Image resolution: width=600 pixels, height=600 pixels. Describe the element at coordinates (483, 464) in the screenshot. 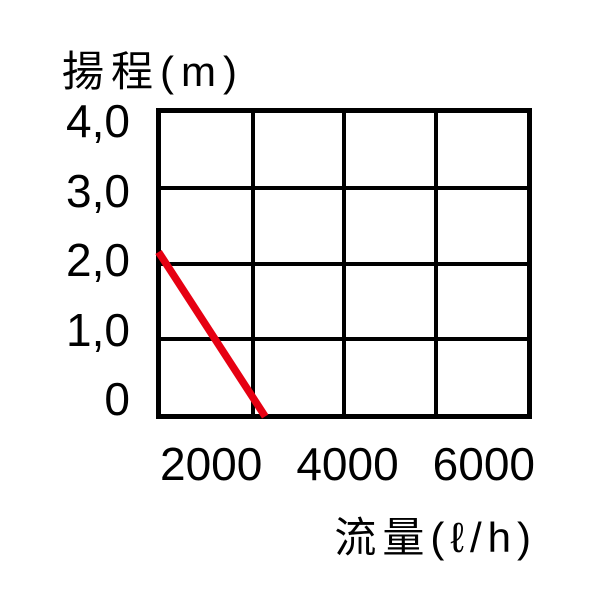

I see `x-tick-label: 6000` at that location.